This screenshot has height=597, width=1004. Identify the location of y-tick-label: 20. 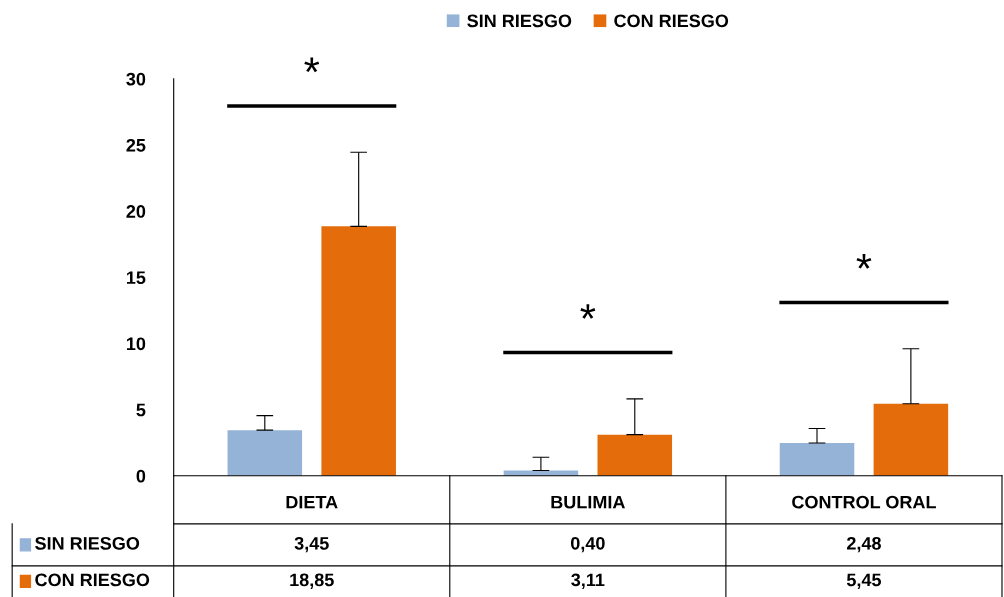
(136, 211).